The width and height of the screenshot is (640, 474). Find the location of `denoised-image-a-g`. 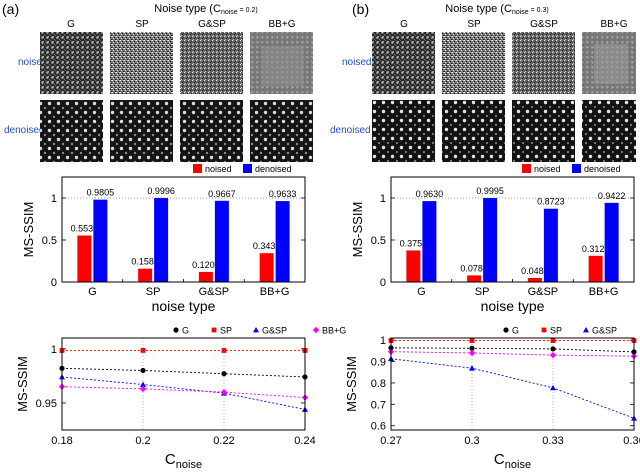

denoised-image-a-g is located at coordinates (71, 131).